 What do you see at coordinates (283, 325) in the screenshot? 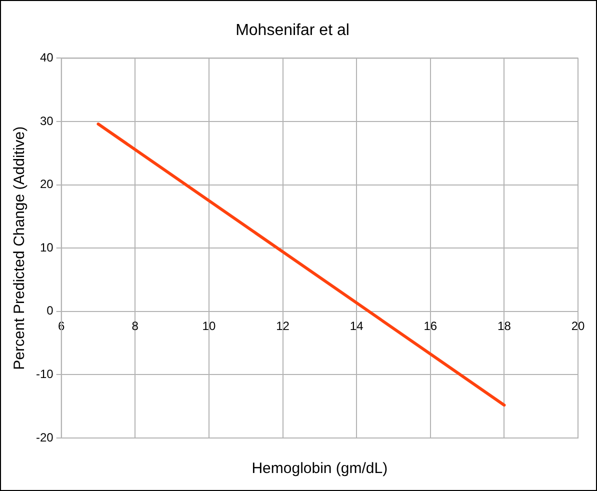
I see `x-tick-label: 12` at bounding box center [283, 325].